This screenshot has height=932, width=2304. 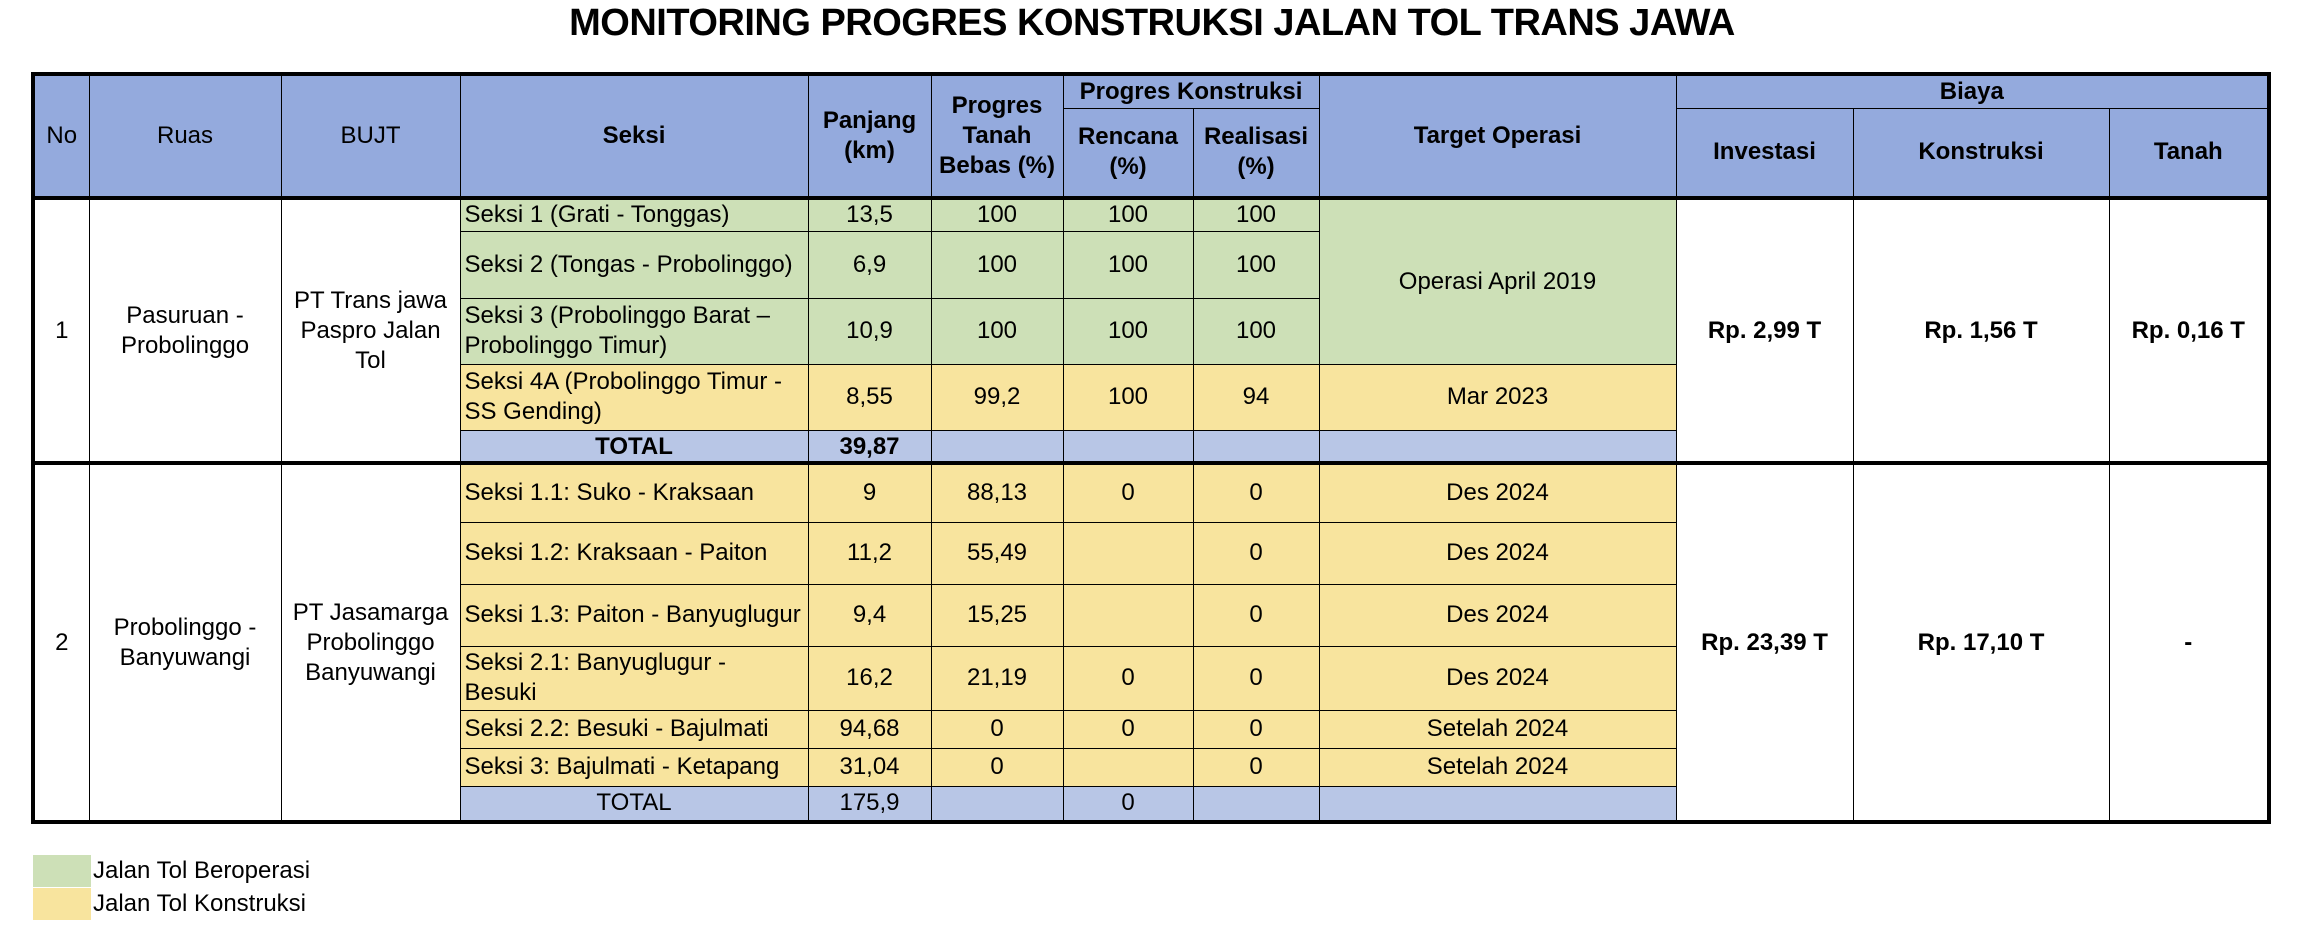 What do you see at coordinates (370, 642) in the screenshot?
I see `group-bujt: PT Jasamarga Probolinggo Banyuwangi` at bounding box center [370, 642].